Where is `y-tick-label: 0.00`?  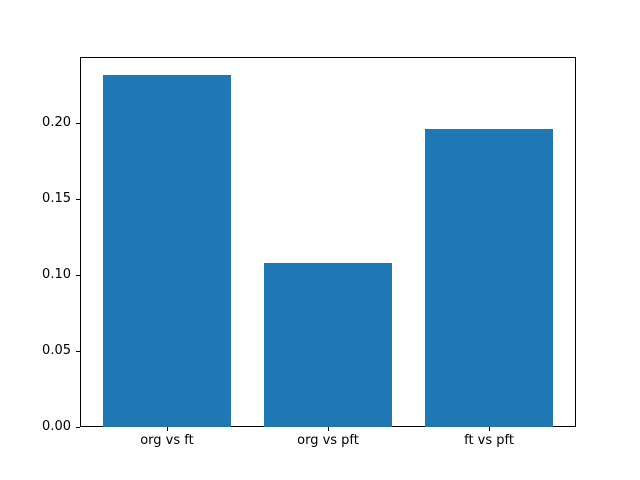 y-tick-label: 0.00 is located at coordinates (56, 426).